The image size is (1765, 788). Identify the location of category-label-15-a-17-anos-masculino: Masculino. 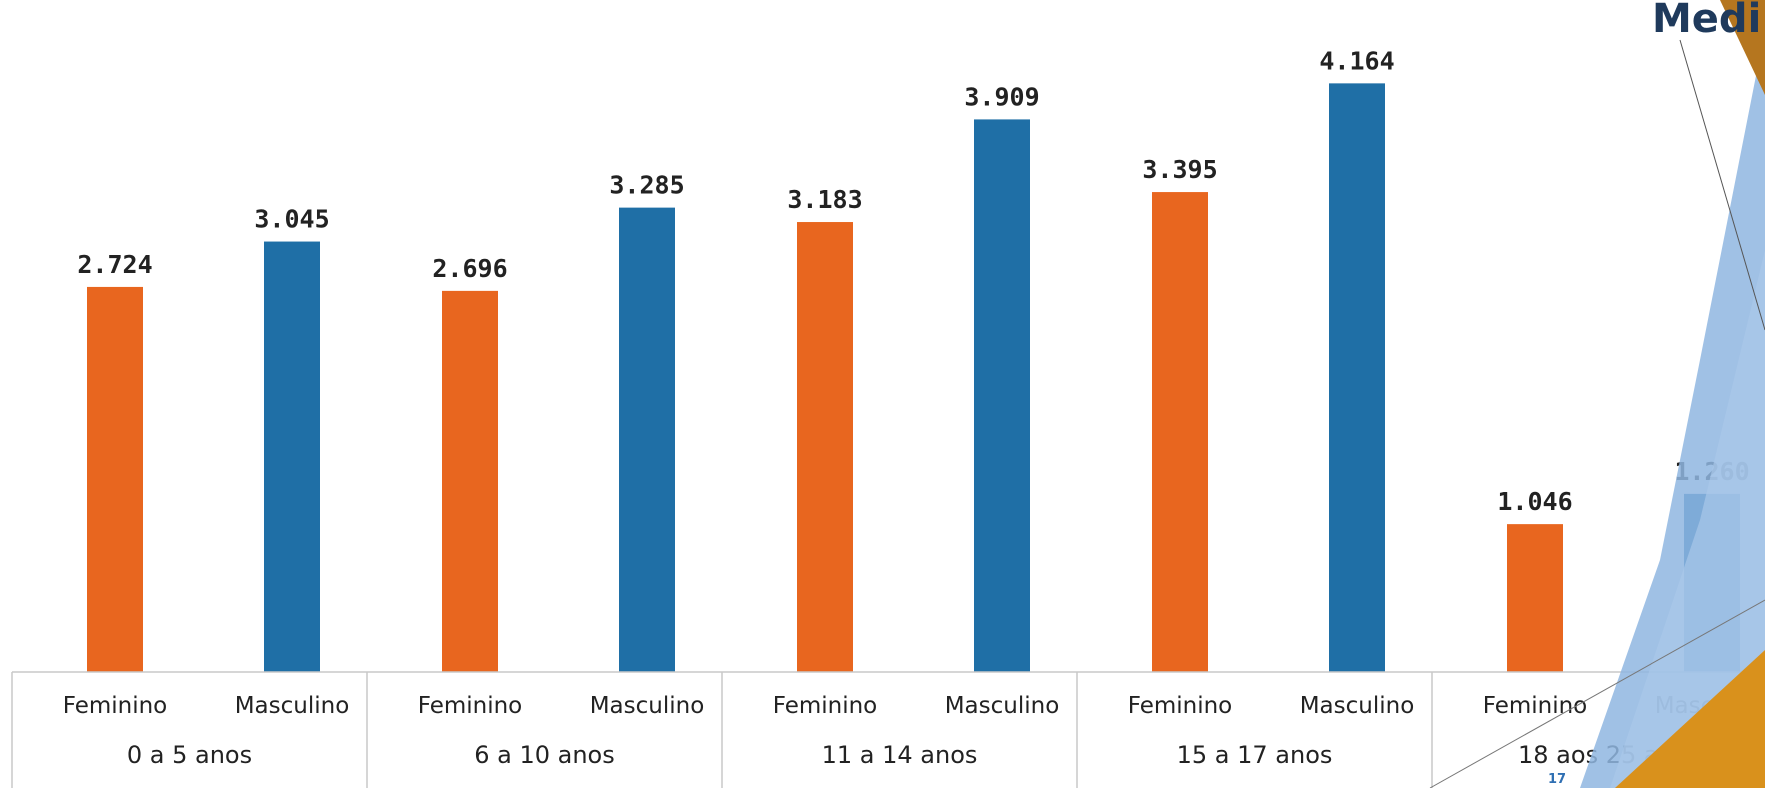
(1357, 706).